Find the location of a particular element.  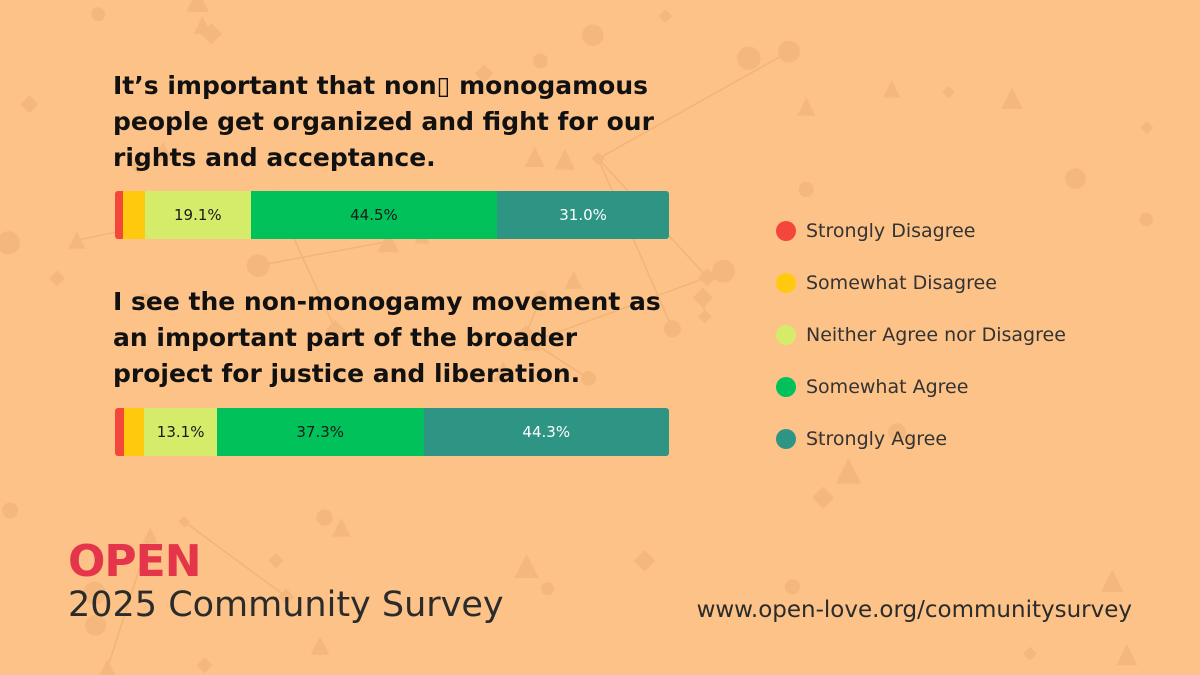

question-1-stacked-bar: 19.1% 44.5% 31.0% is located at coordinates (392, 215).